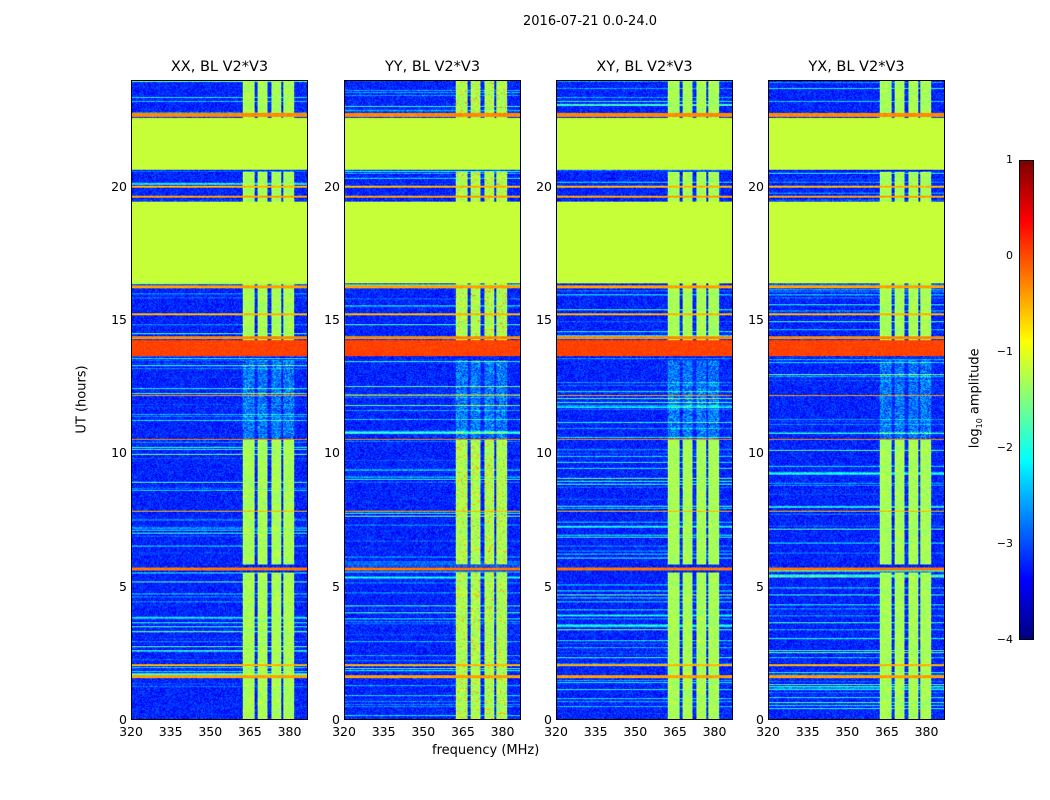 The height and width of the screenshot is (800, 1050). I want to click on colorbar-tick-label: −4, so click(1004, 639).